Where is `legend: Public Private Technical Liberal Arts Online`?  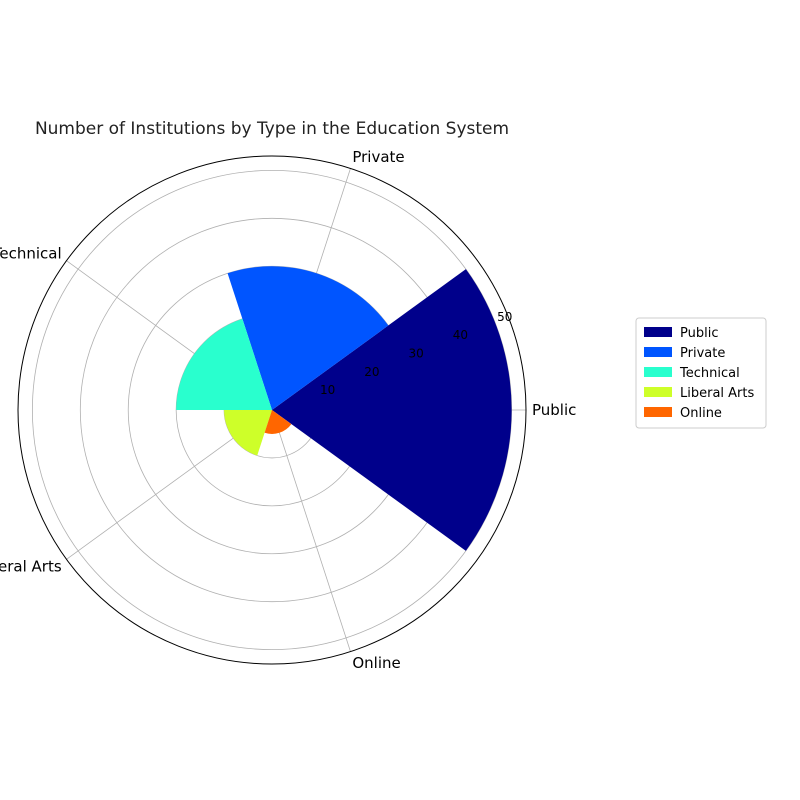
legend: Public Private Technical Liberal Arts Online is located at coordinates (701, 373).